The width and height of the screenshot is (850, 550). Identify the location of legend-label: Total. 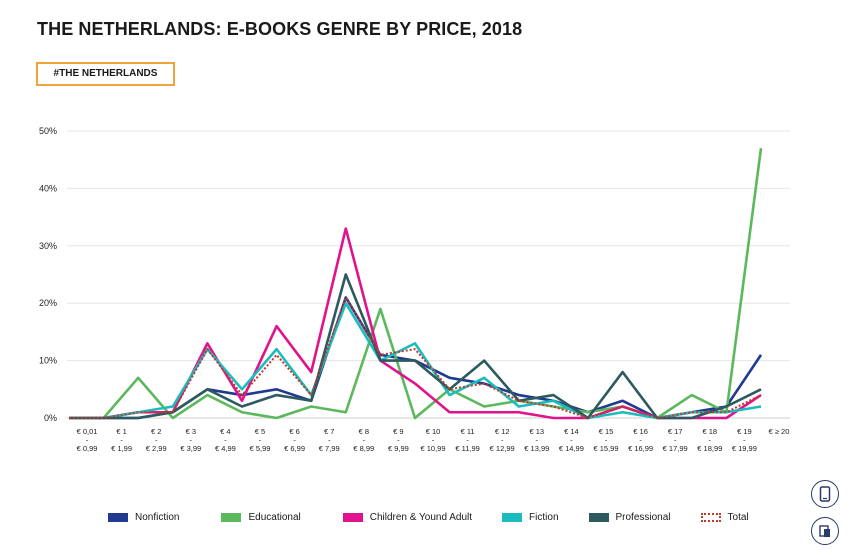
(738, 517).